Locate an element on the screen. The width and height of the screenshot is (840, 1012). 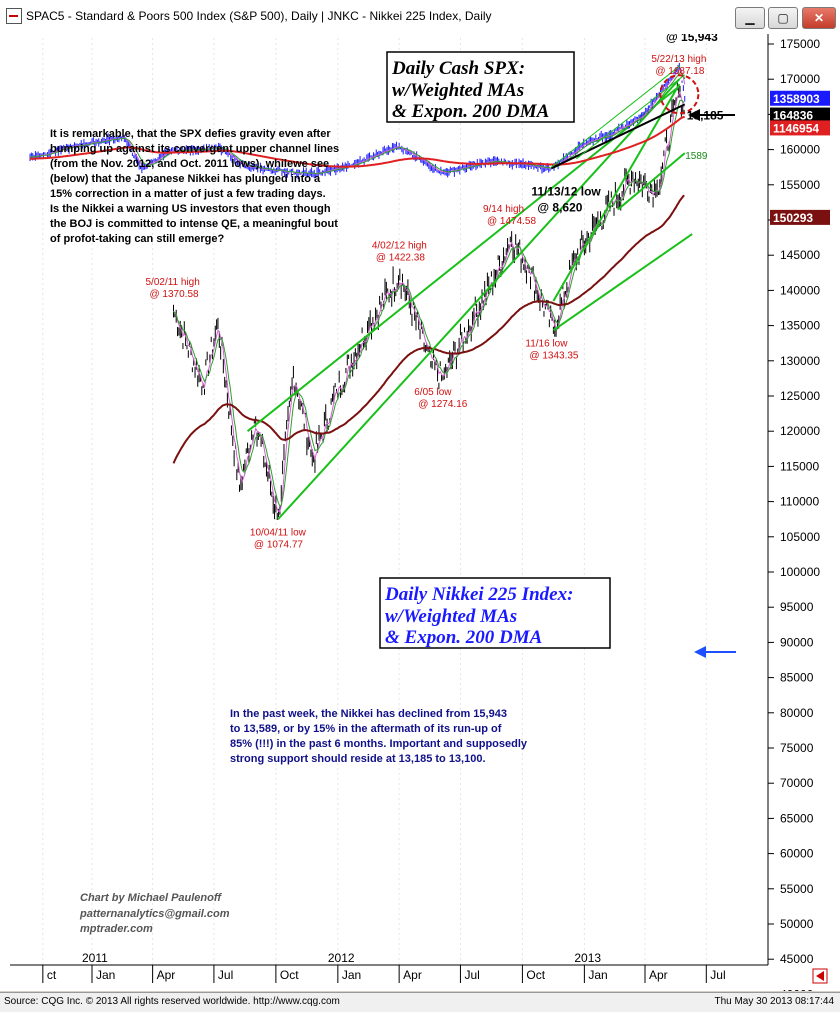
minimize-button: ▁ is located at coordinates (750, 18).